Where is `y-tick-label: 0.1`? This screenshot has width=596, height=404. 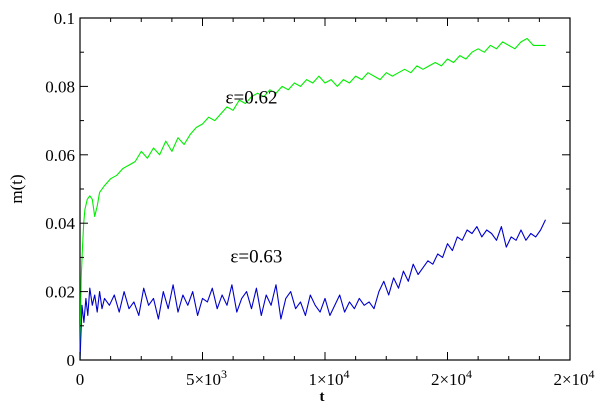 y-tick-label: 0.1 is located at coordinates (64, 18).